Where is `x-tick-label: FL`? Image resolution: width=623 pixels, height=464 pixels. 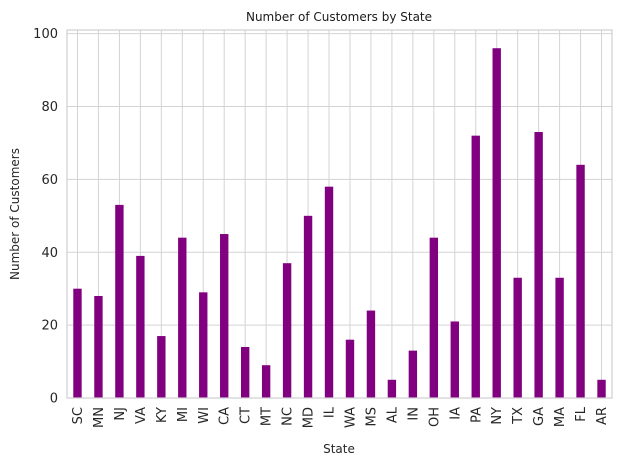
x-tick-label: FL is located at coordinates (581, 413).